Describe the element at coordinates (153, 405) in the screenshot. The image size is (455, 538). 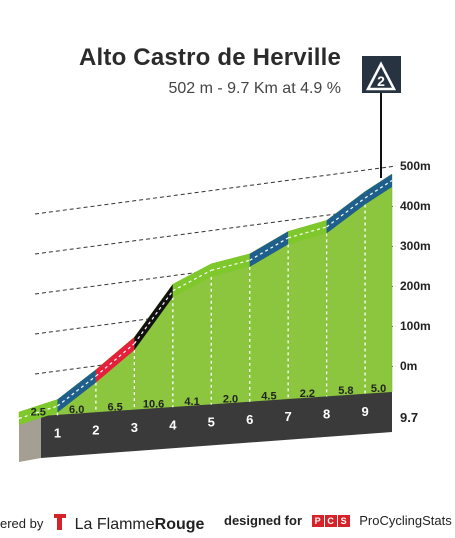
I see `gradient-value-label: 10.6` at that location.